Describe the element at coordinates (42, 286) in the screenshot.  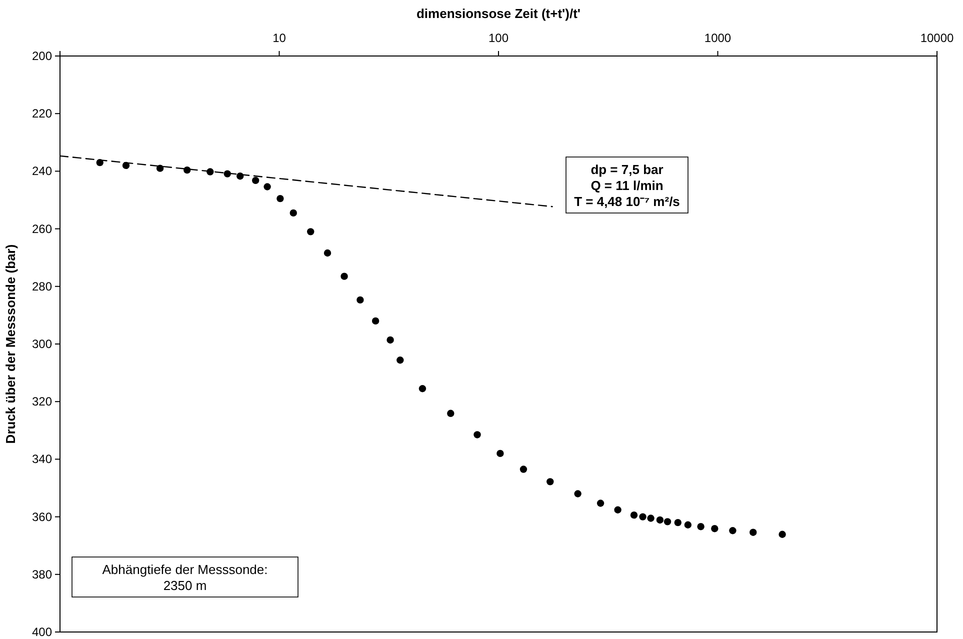
I see `y-tick-label: 280` at that location.